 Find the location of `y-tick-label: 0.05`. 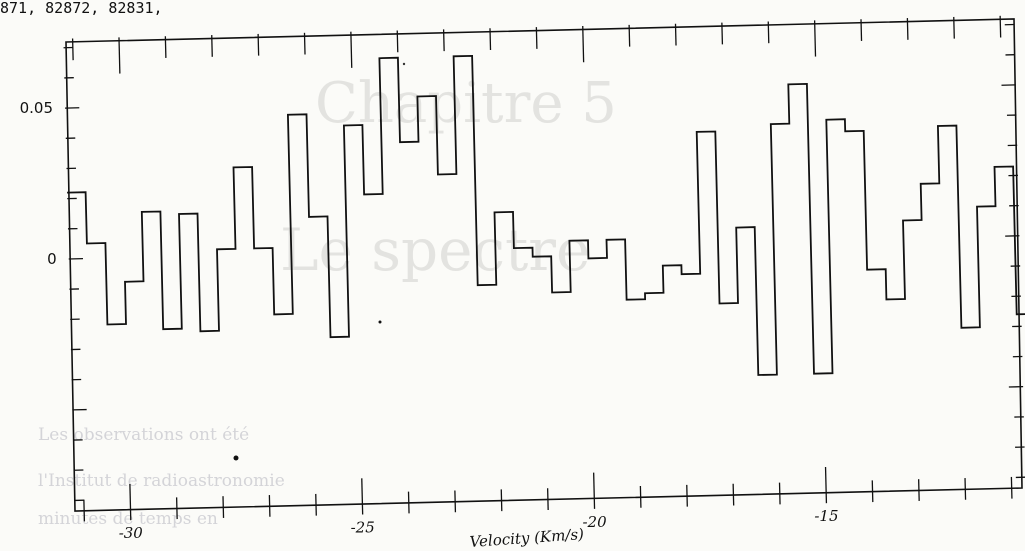

y-tick-label: 0.05 is located at coordinates (36, 108).